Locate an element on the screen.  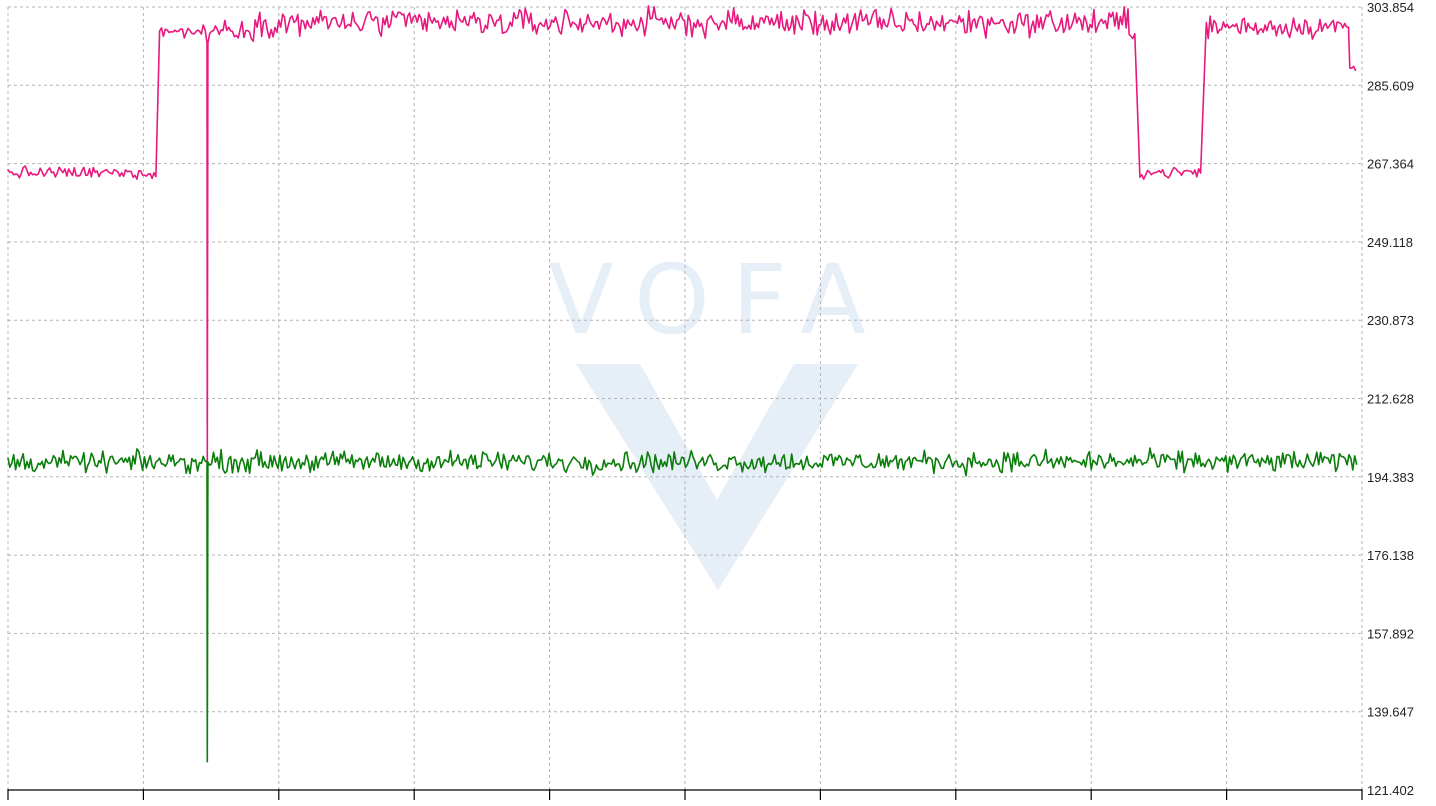
vofa-watermark: VOFA is located at coordinates (718, 417).